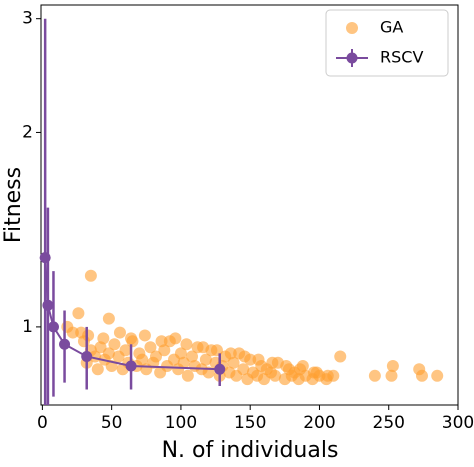 The width and height of the screenshot is (474, 467). Describe the element at coordinates (27, 19) in the screenshot. I see `y-tick-label: 3` at that location.